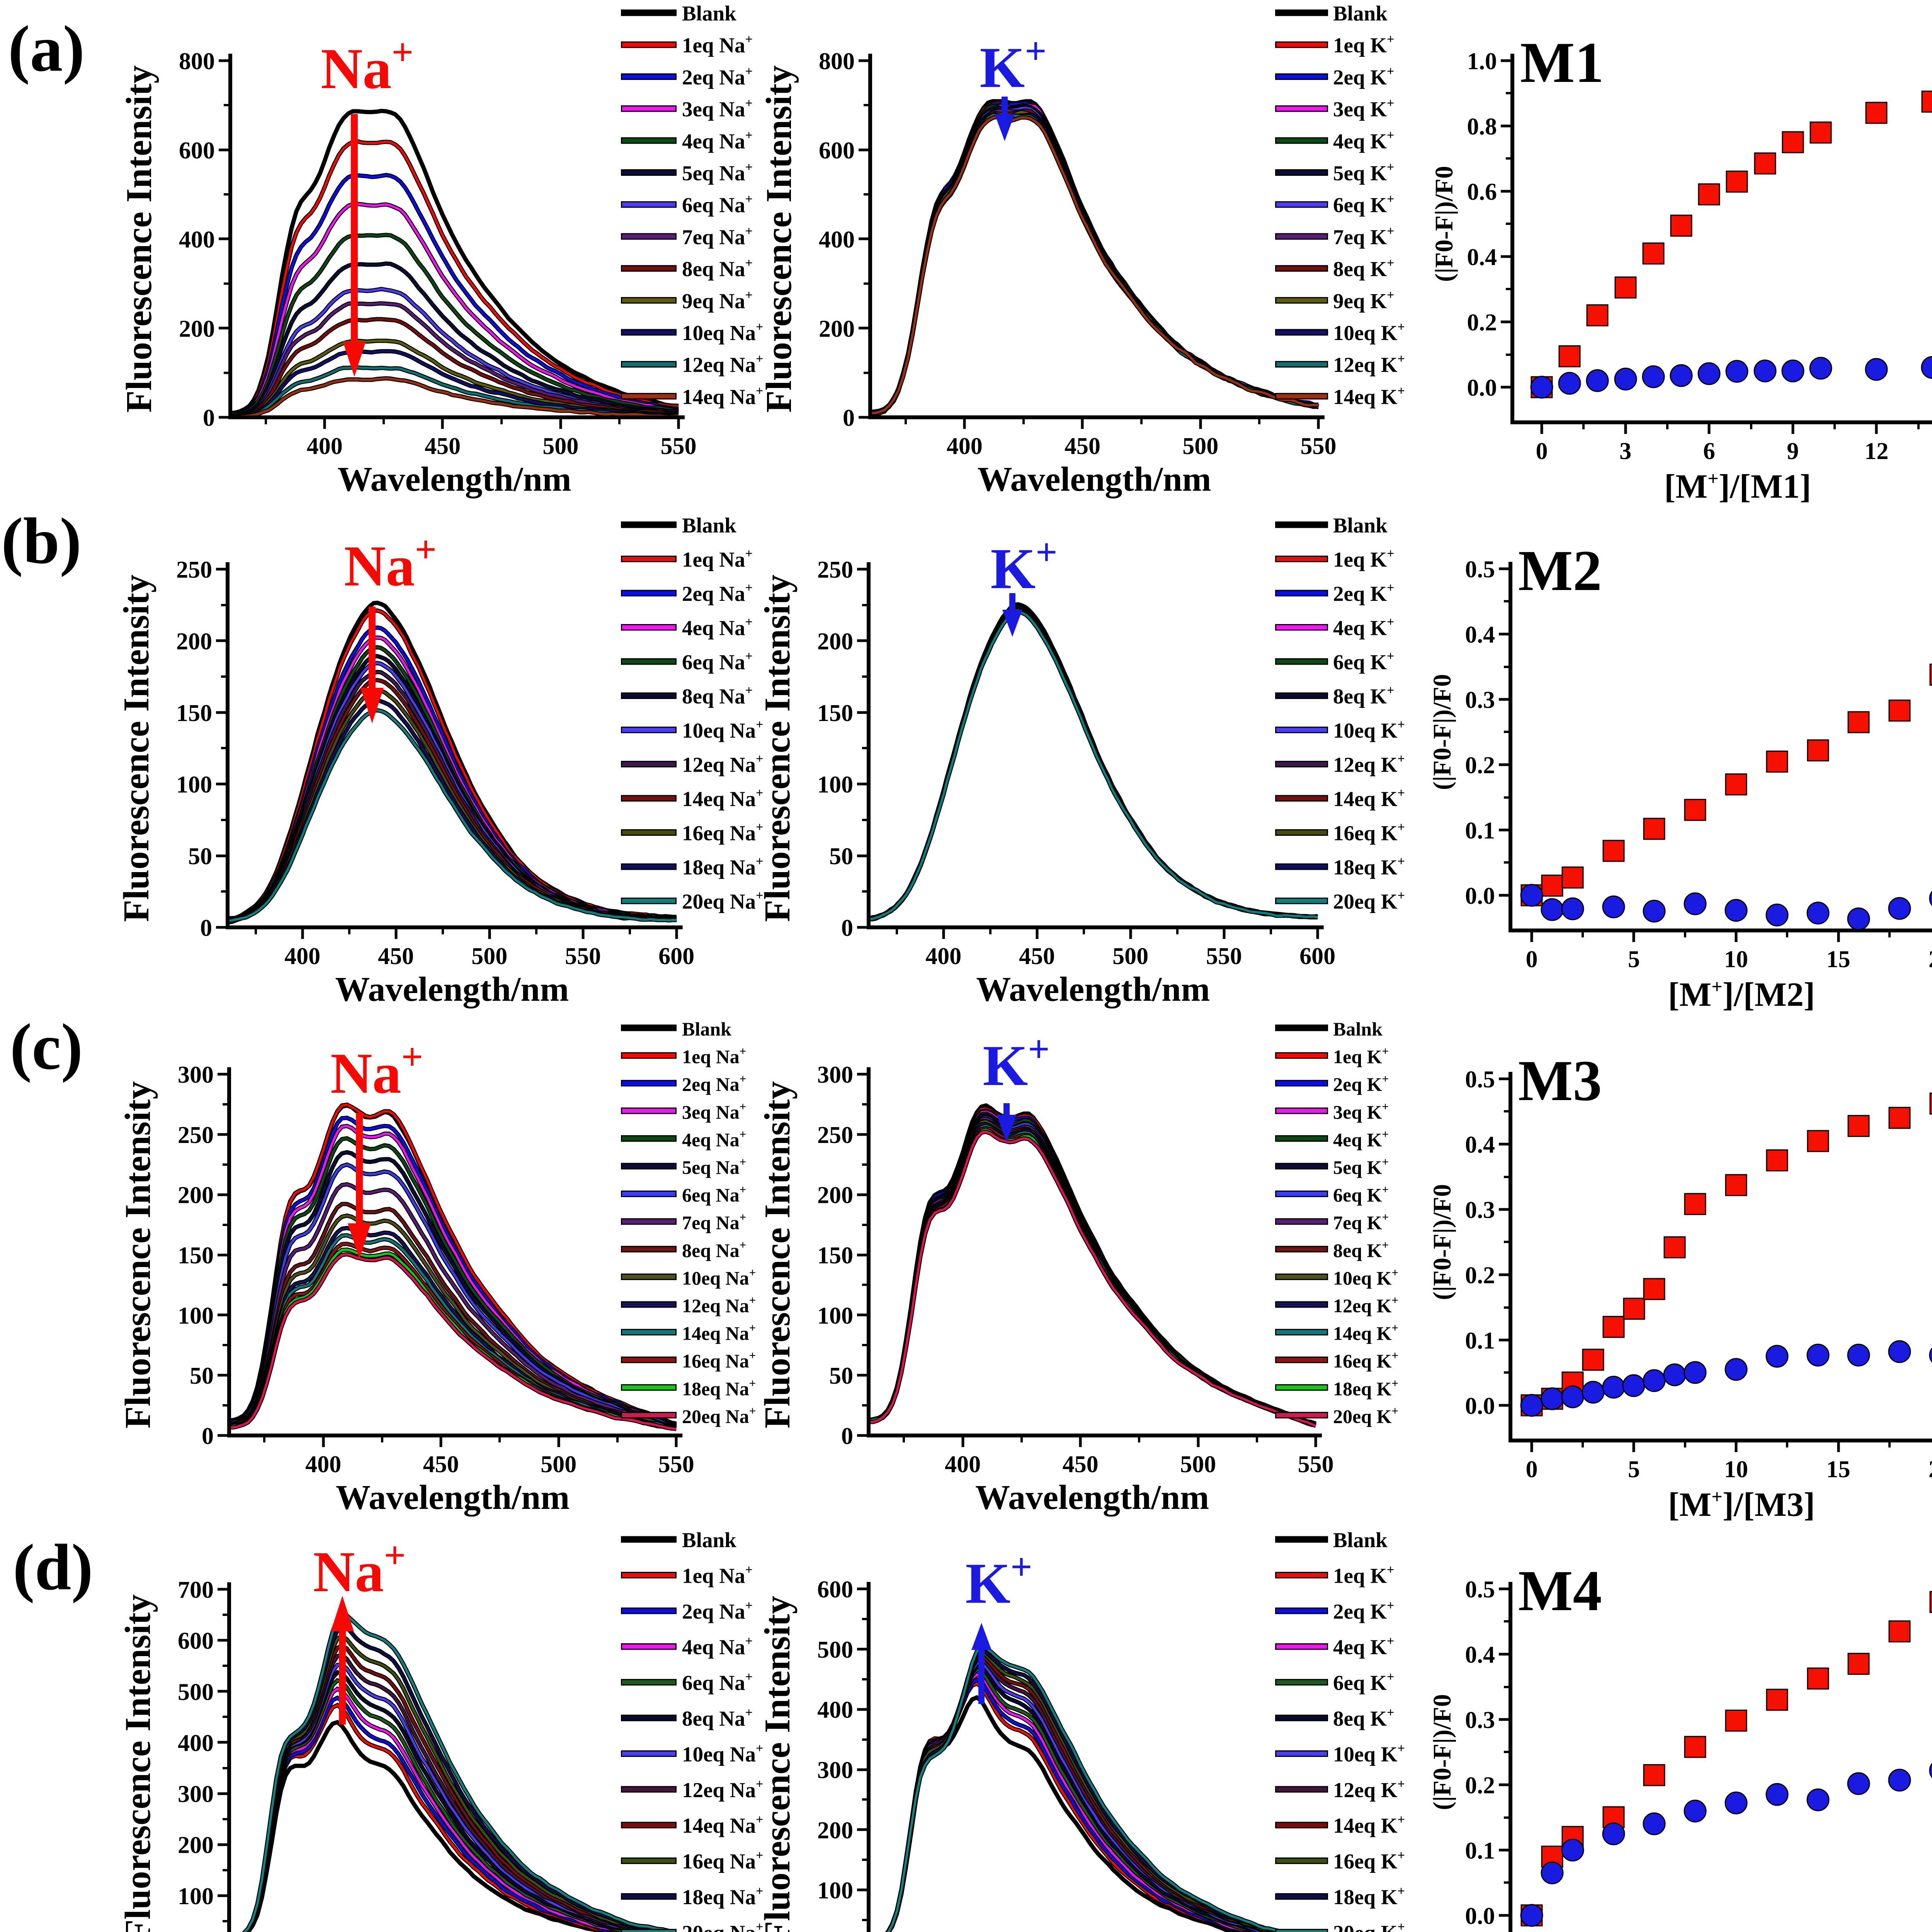 The width and height of the screenshot is (1932, 1932). What do you see at coordinates (1562, 63) in the screenshot?
I see `svg-text: M1` at bounding box center [1562, 63].